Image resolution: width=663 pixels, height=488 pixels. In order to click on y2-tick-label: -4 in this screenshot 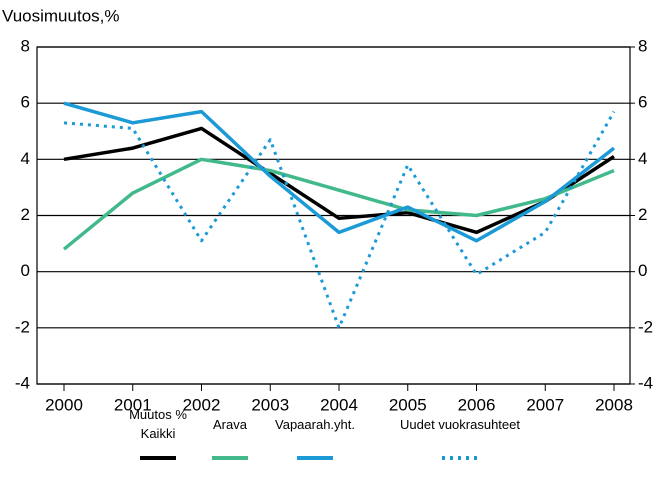, I will do `click(645, 382)`.